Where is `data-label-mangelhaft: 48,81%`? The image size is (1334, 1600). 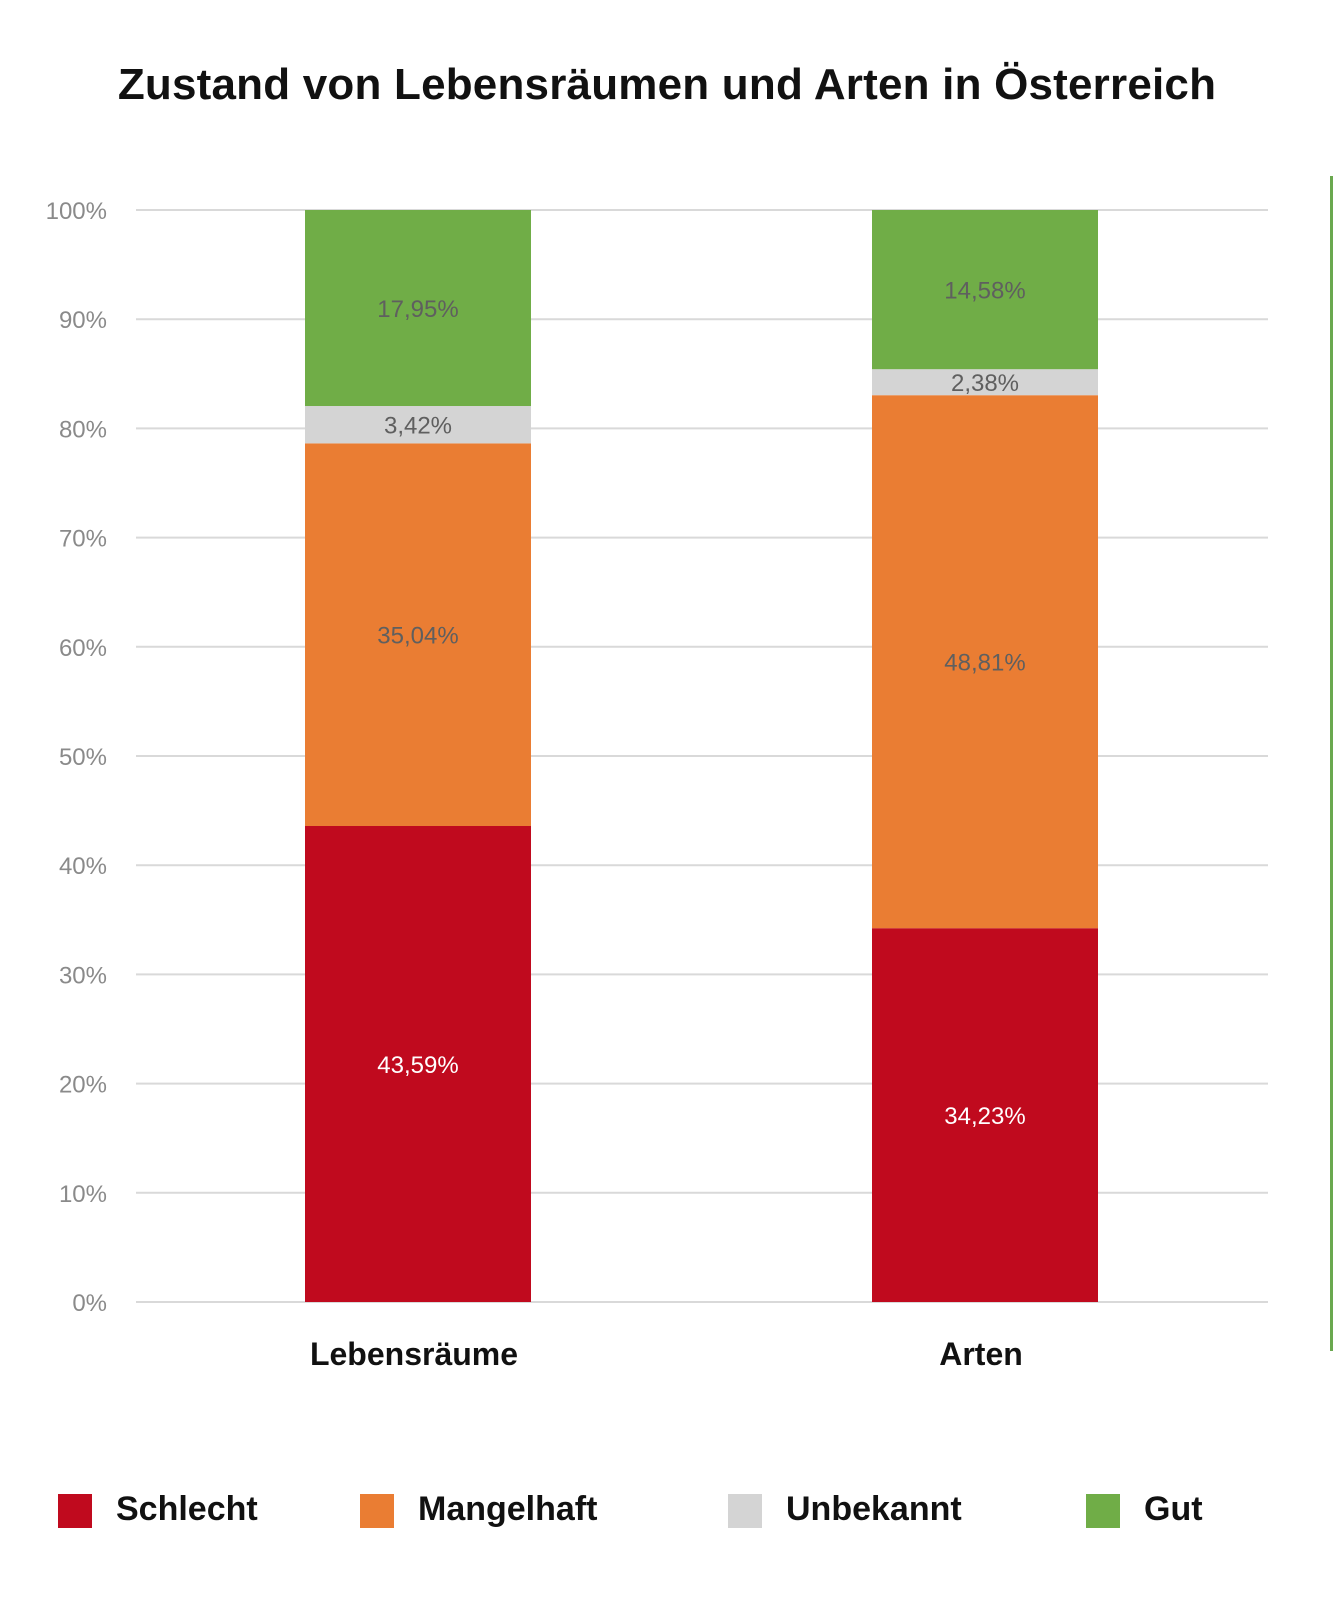 data-label-mangelhaft: 48,81% is located at coordinates (984, 663).